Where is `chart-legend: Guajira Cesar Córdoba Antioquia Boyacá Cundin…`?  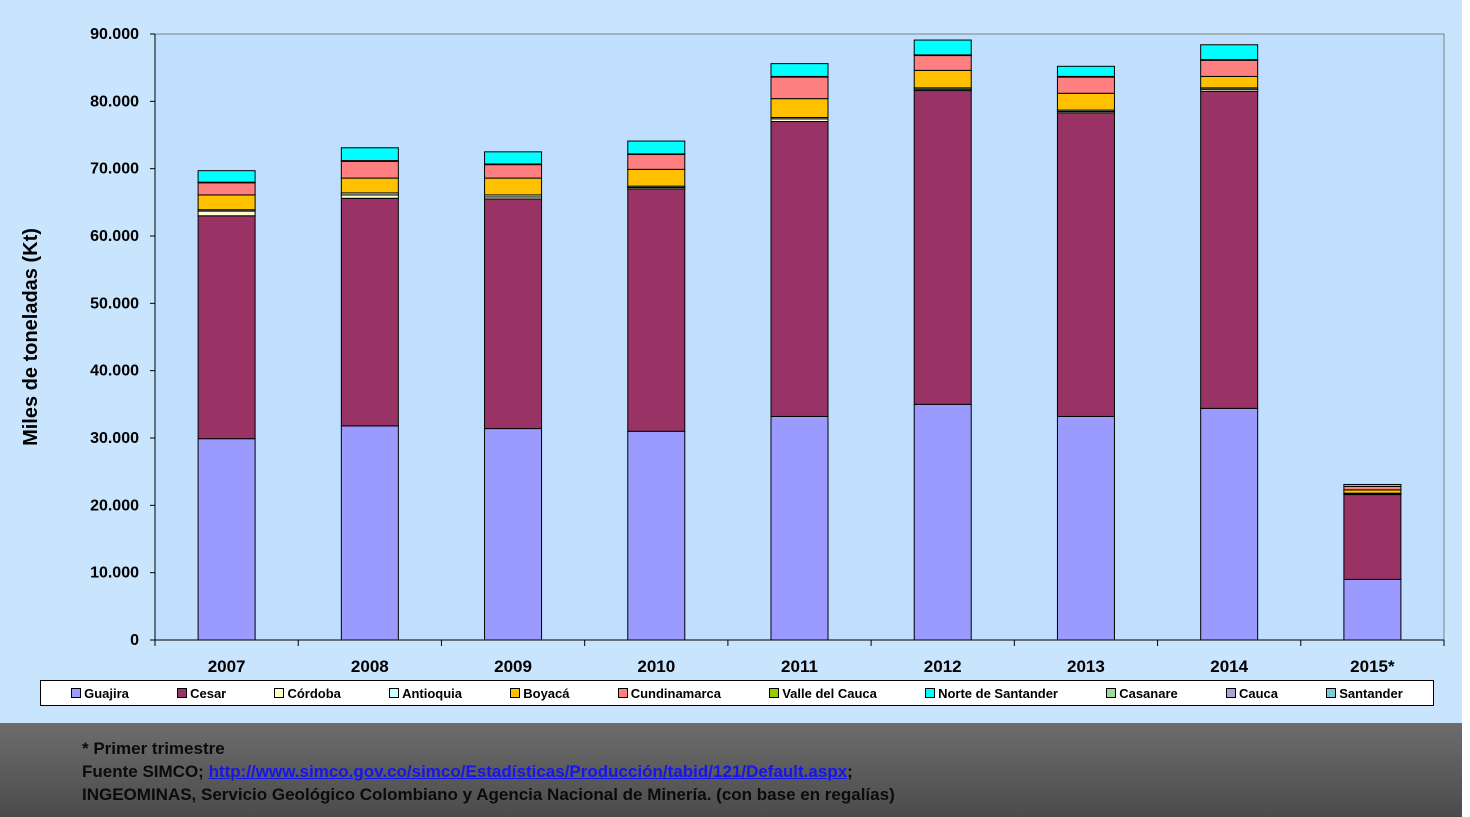
chart-legend: Guajira Cesar Córdoba Antioquia Boyacá Cundin… is located at coordinates (737, 693).